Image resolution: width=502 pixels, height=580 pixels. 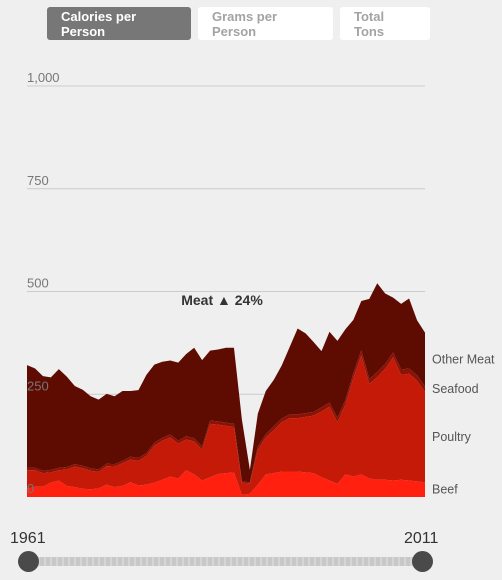 What do you see at coordinates (226, 483) in the screenshot?
I see `area-beef` at bounding box center [226, 483].